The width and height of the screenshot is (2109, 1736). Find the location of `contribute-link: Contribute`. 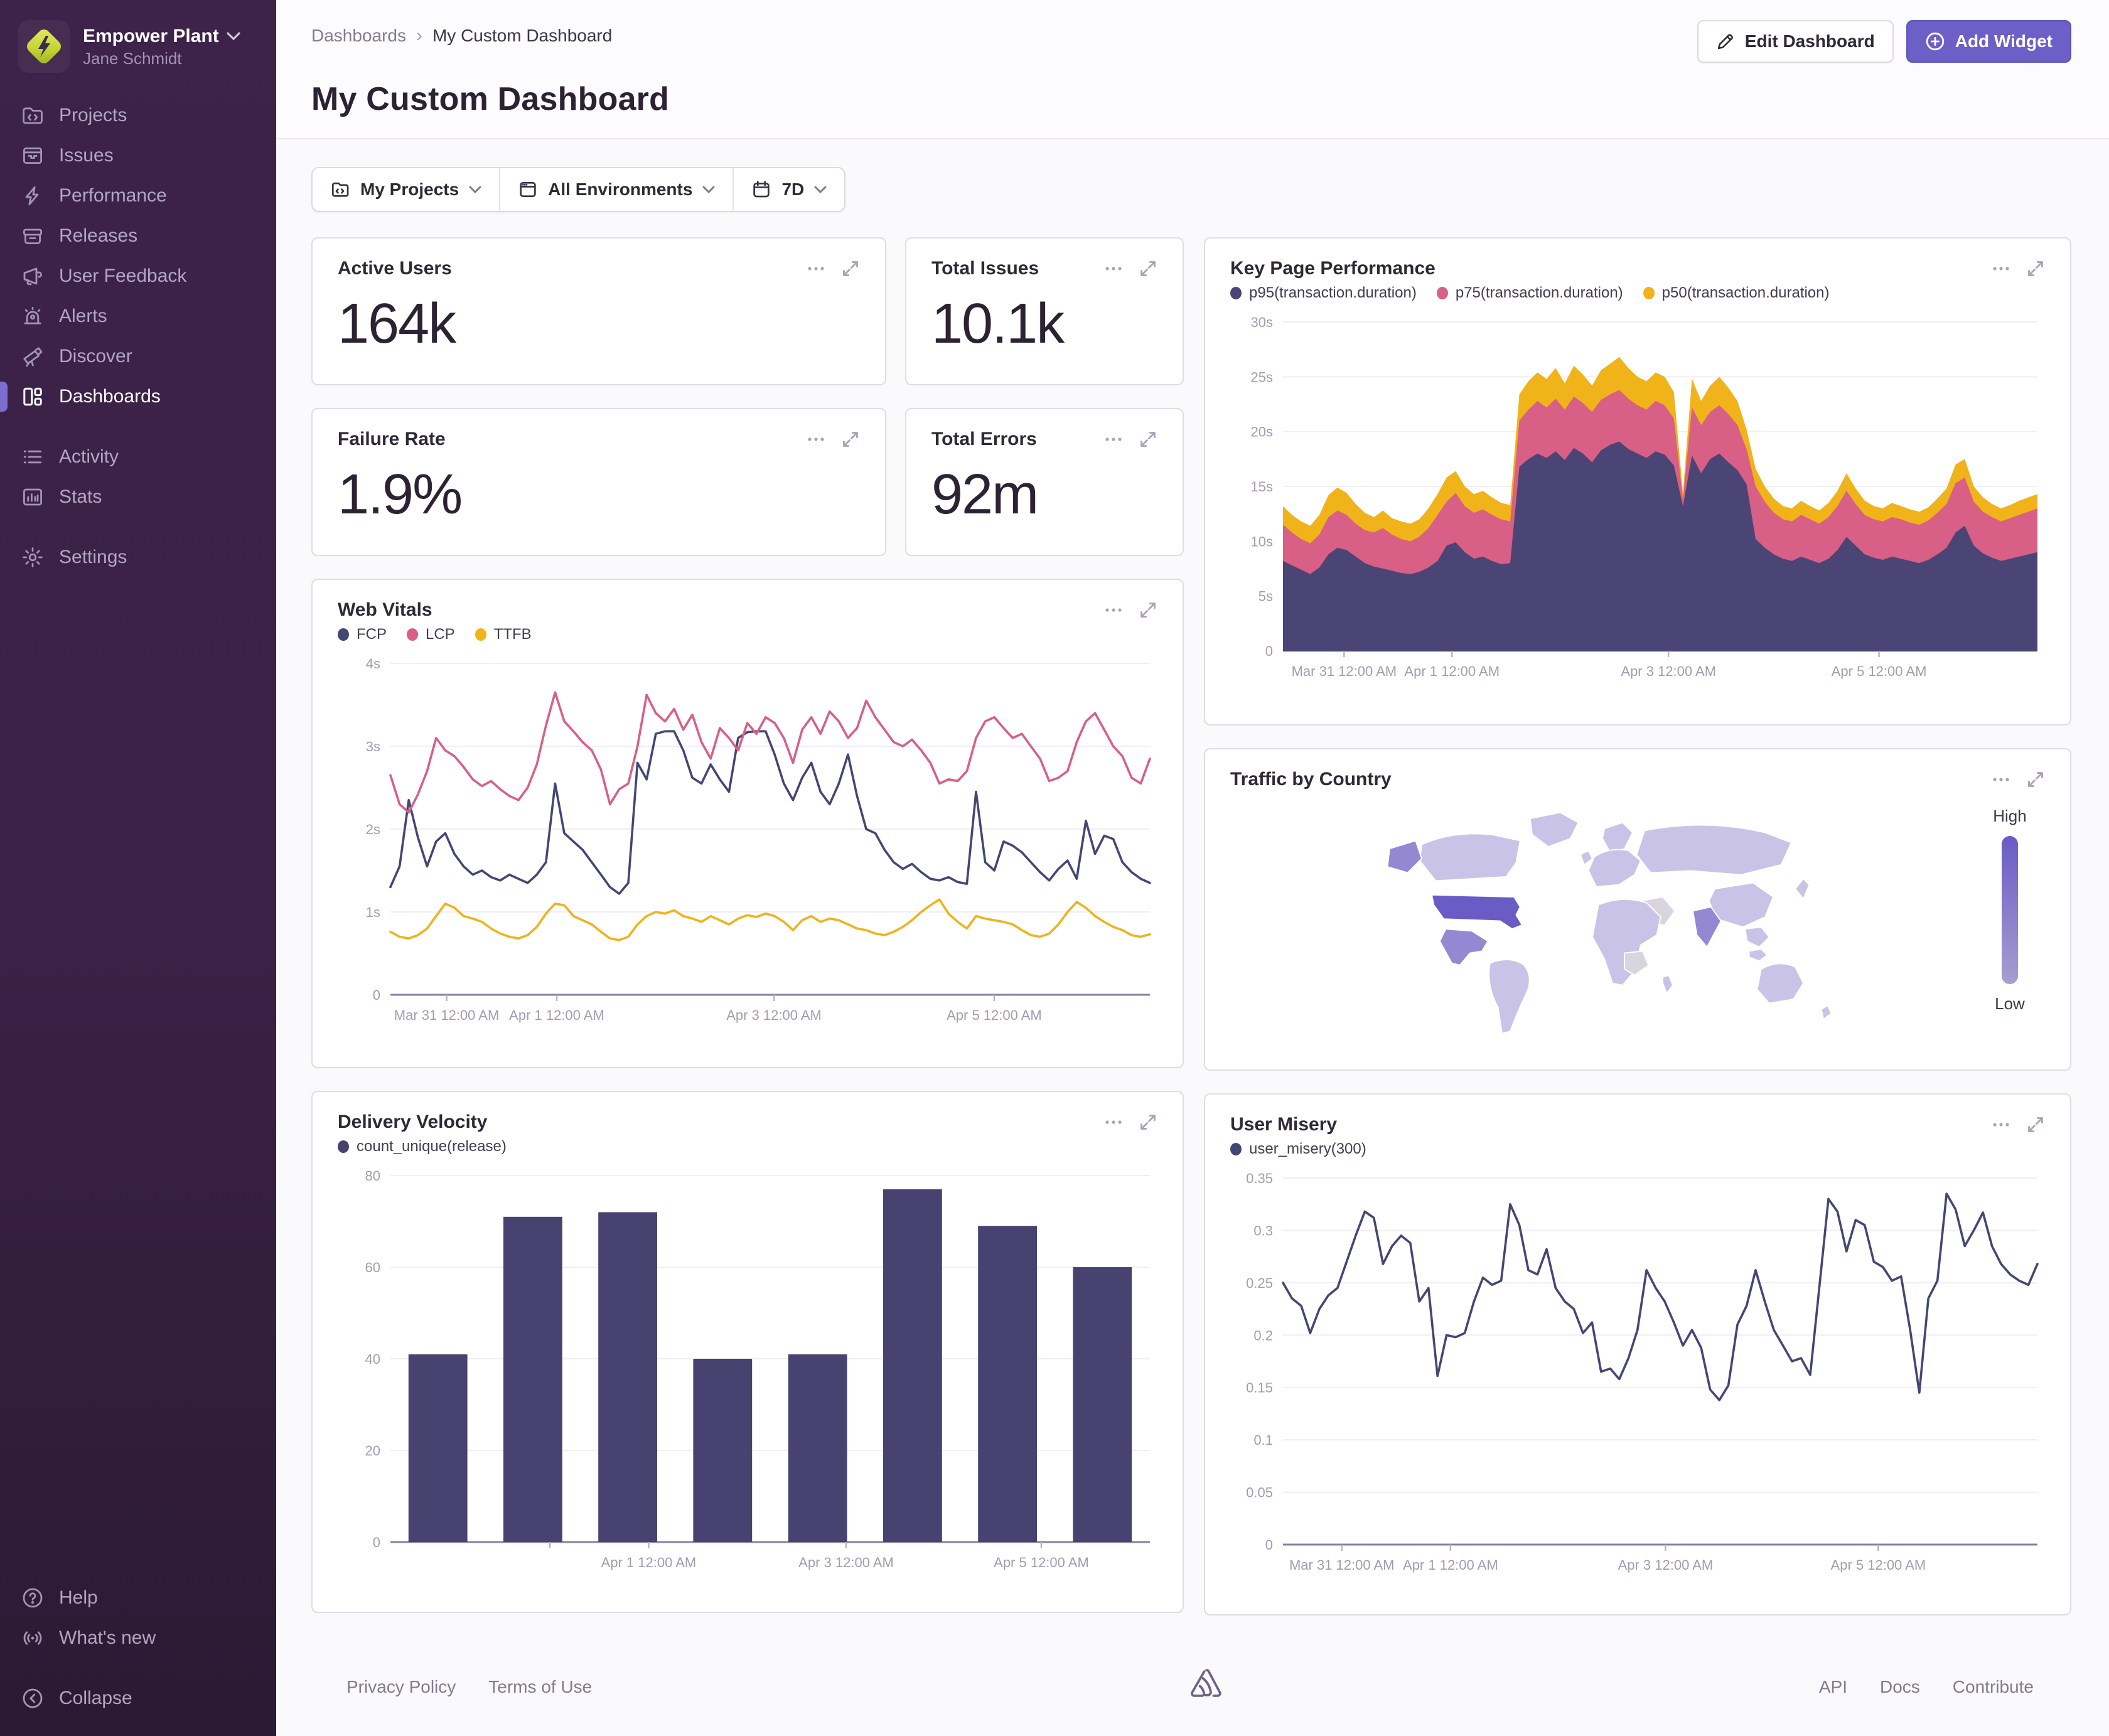

contribute-link: Contribute is located at coordinates (1993, 1686).